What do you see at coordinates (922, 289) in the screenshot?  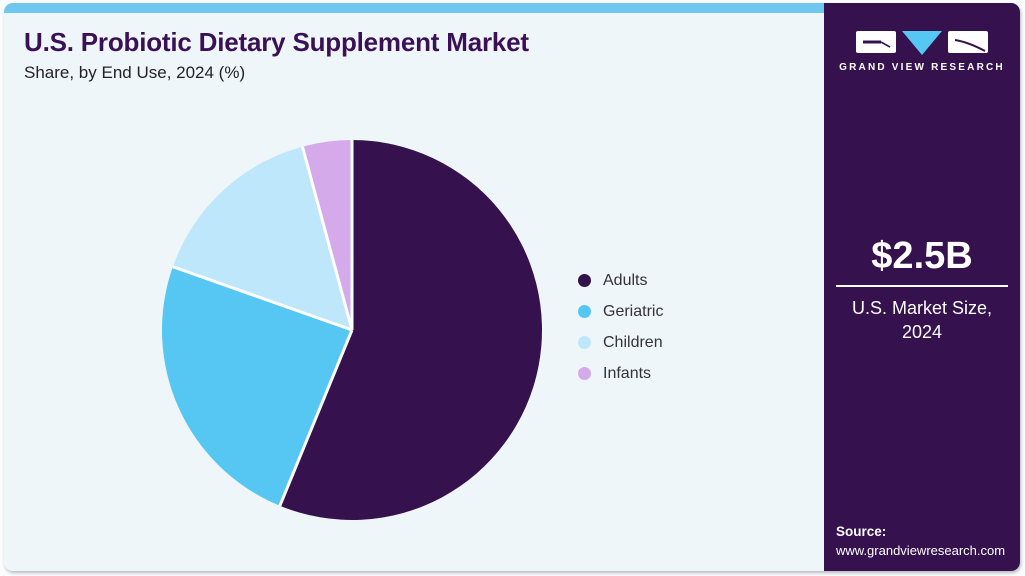 I see `market-size-block: $2.5B U.S. Market Size, 2024` at bounding box center [922, 289].